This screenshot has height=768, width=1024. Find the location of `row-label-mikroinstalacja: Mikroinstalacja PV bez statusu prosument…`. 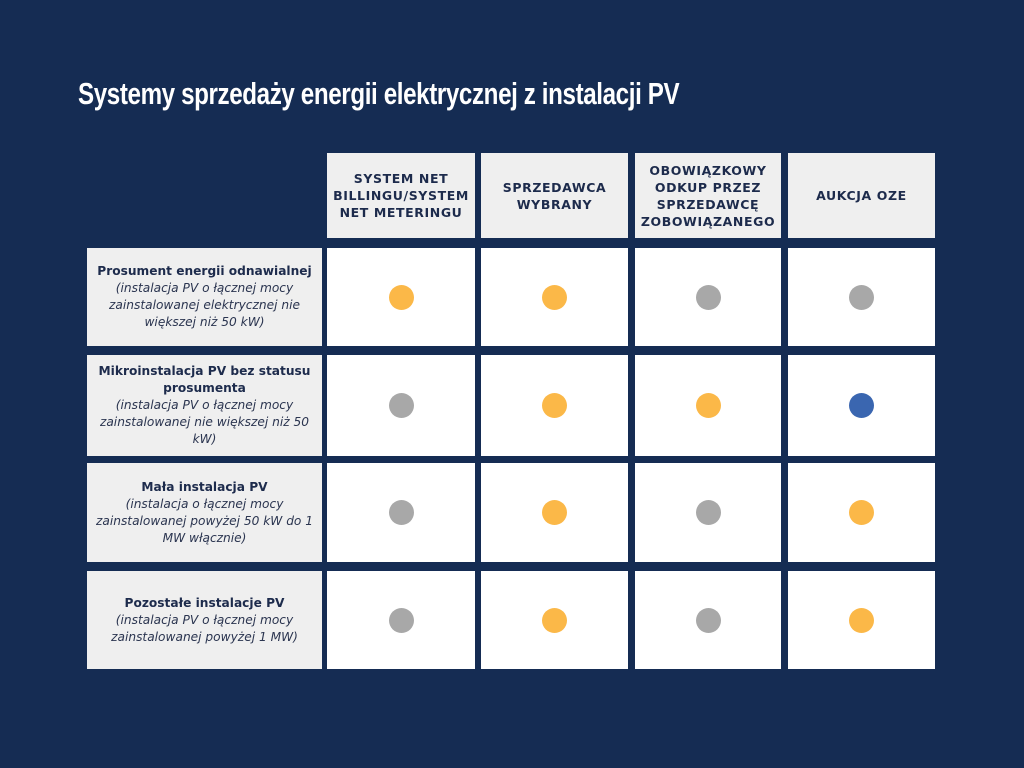

row-label-mikroinstalacja: Mikroinstalacja PV bez statusu prosument… is located at coordinates (204, 405).